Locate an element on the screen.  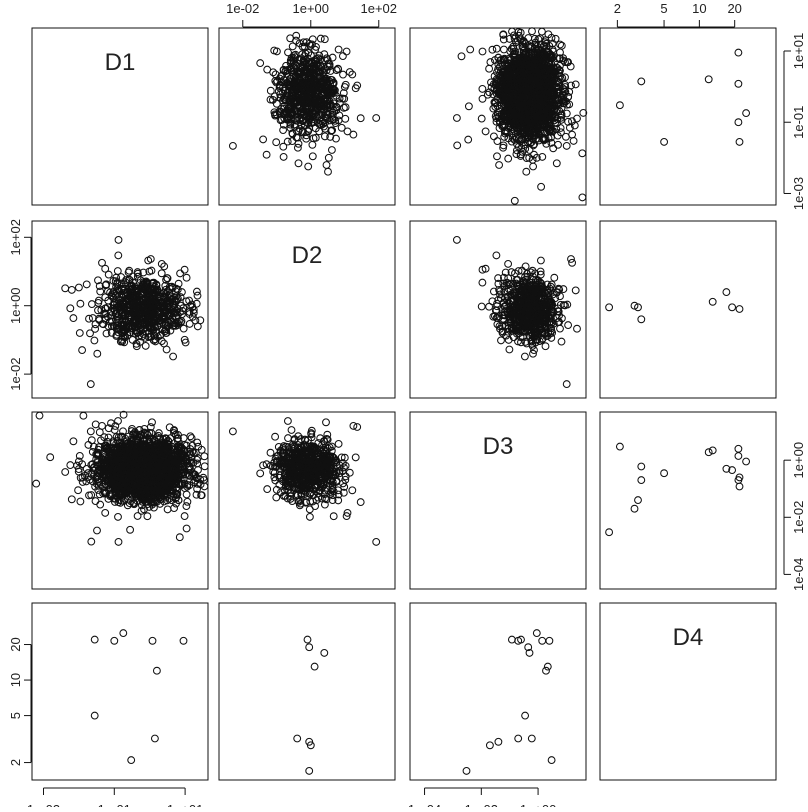
tick-label-bottom-D1: 1e-01 is located at coordinates (114, 804).